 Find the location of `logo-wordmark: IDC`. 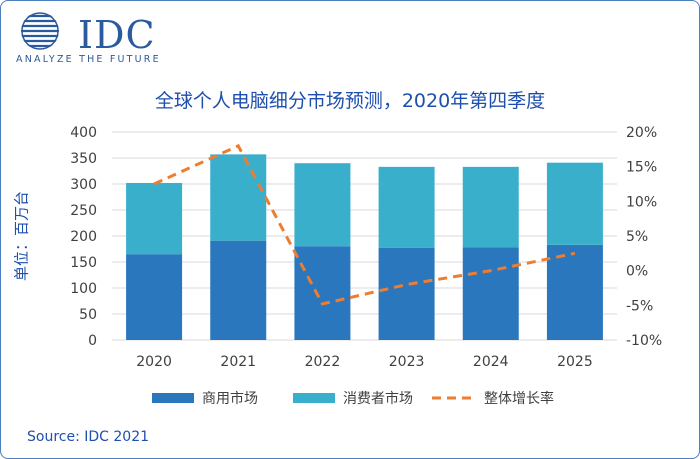

logo-wordmark: IDC is located at coordinates (117, 35).